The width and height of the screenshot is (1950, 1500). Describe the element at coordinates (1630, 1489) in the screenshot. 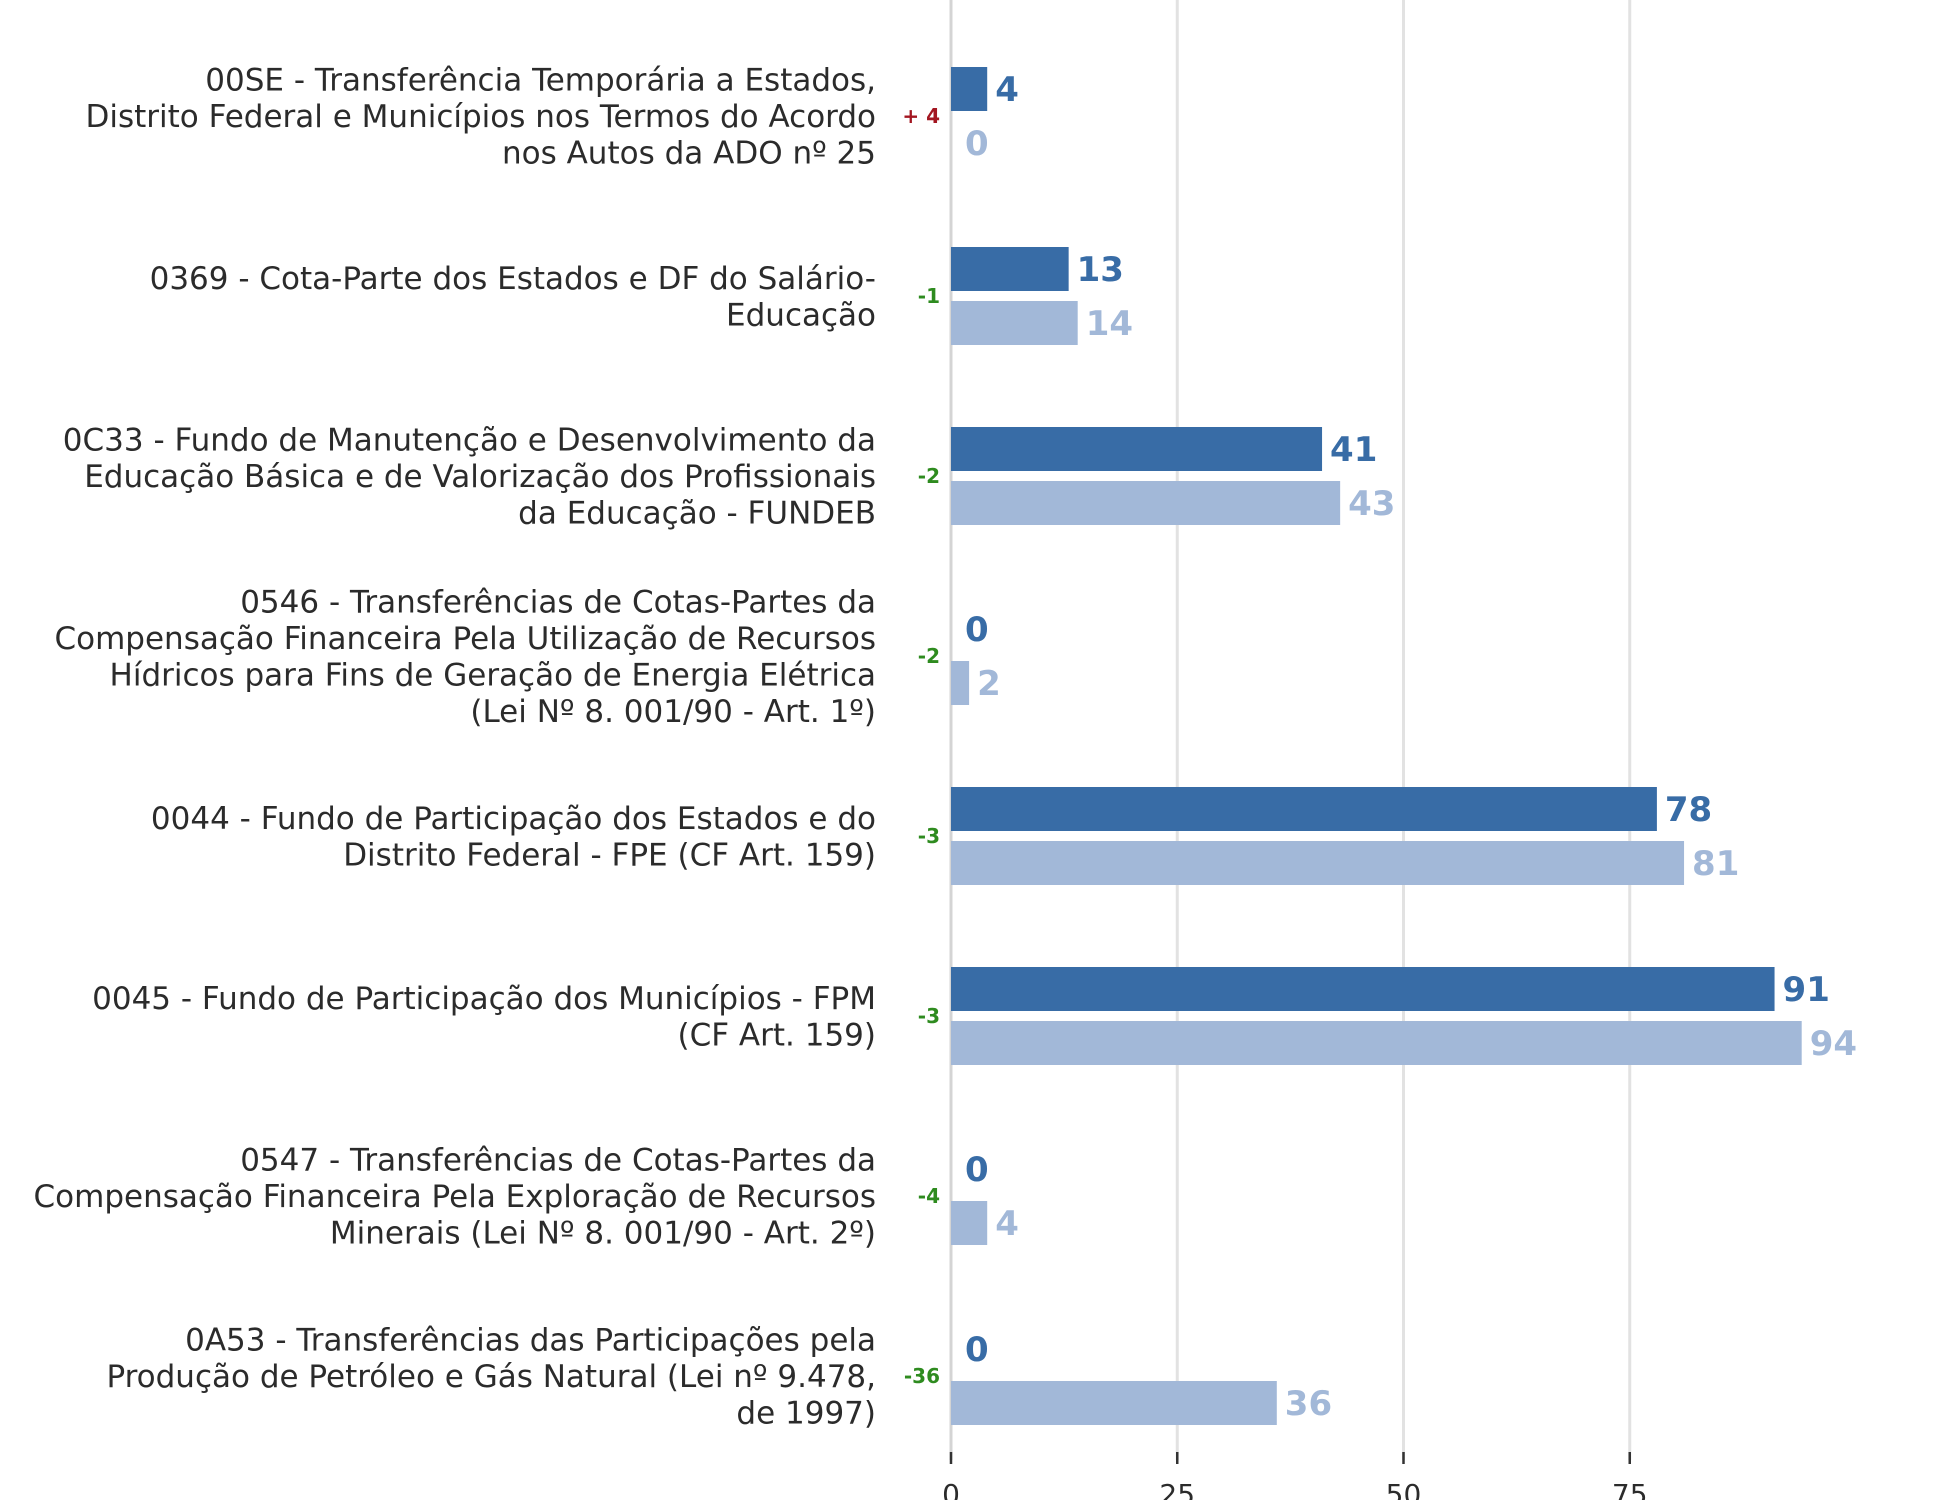

I see `x-tick-label: 75` at that location.